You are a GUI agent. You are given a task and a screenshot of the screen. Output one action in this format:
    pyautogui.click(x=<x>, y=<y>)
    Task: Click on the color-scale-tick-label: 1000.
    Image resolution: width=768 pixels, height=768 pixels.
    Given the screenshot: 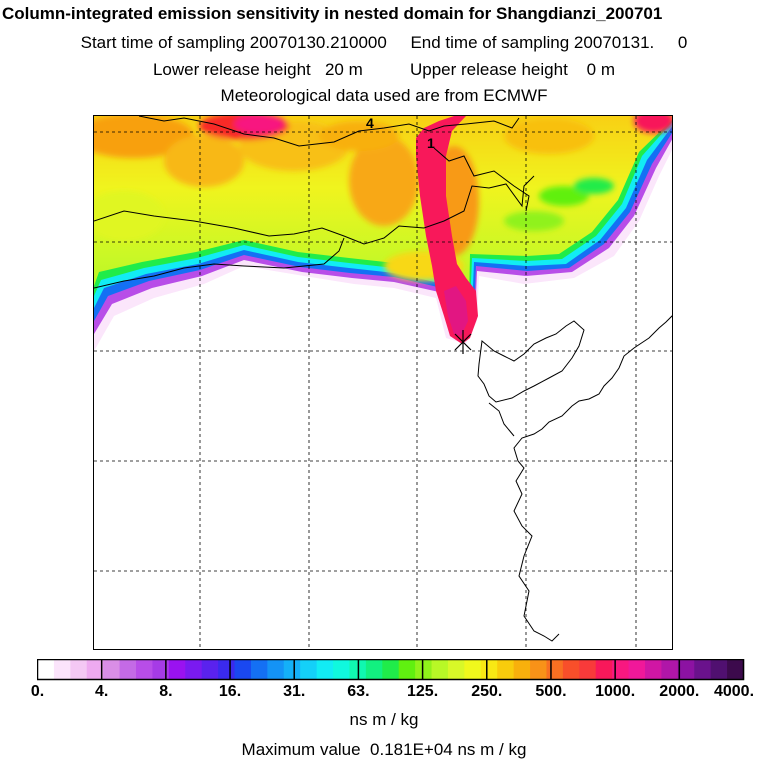 What is the action you would take?
    pyautogui.click(x=615, y=691)
    